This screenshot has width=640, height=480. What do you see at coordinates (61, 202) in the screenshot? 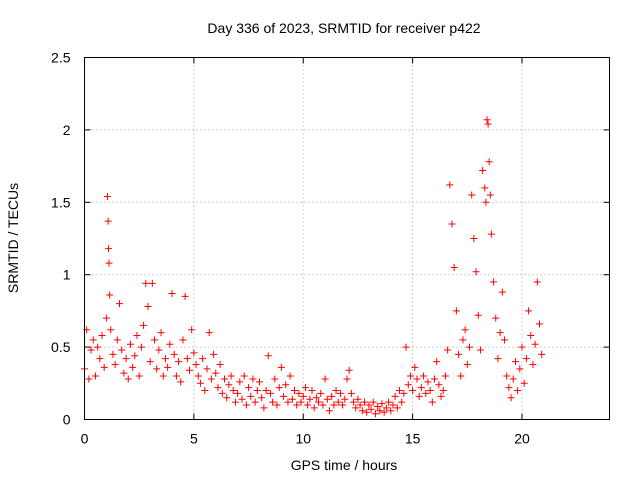
I see `y-tick-label: 1.5` at bounding box center [61, 202].